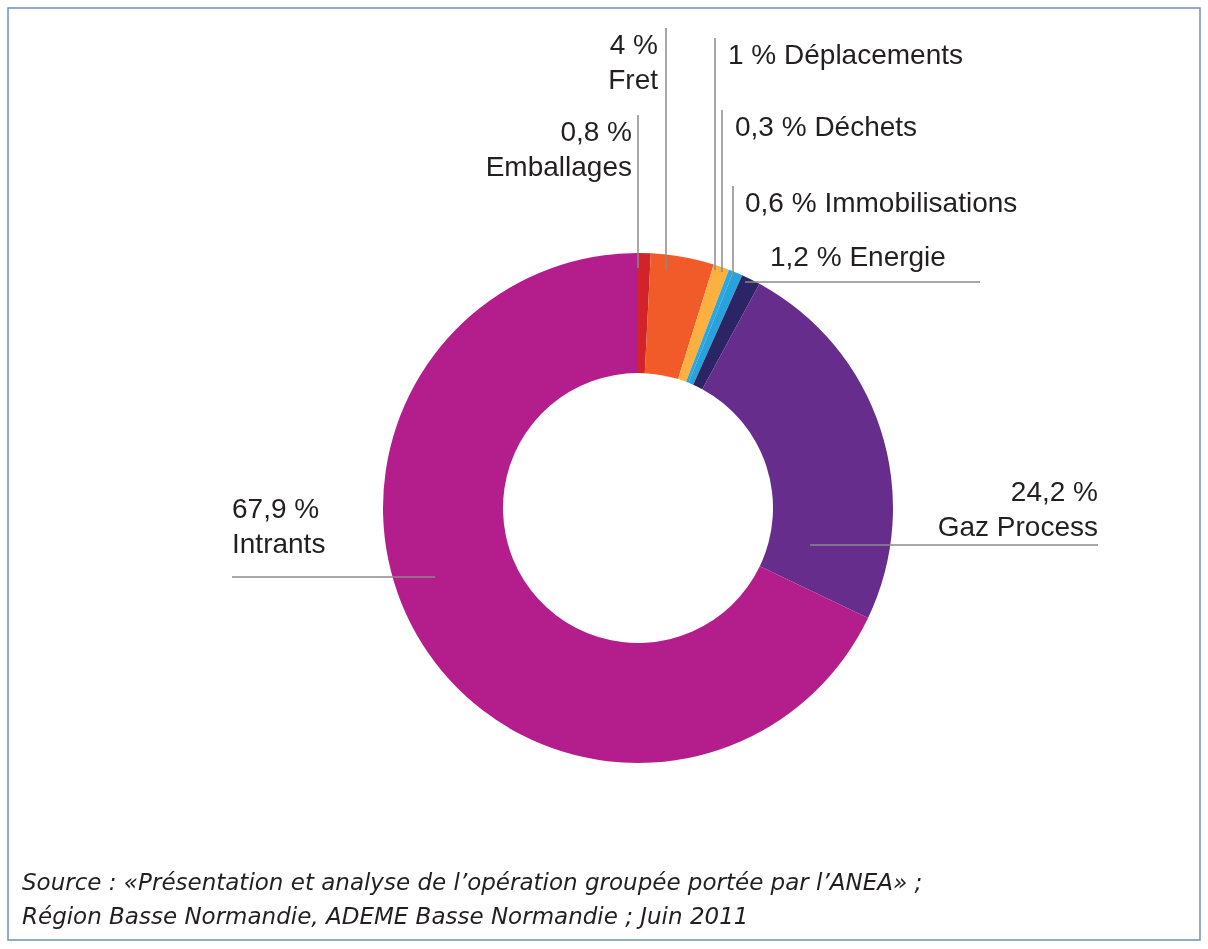 This screenshot has width=1208, height=949. What do you see at coordinates (596, 131) in the screenshot?
I see `data-label: 0,8 %` at bounding box center [596, 131].